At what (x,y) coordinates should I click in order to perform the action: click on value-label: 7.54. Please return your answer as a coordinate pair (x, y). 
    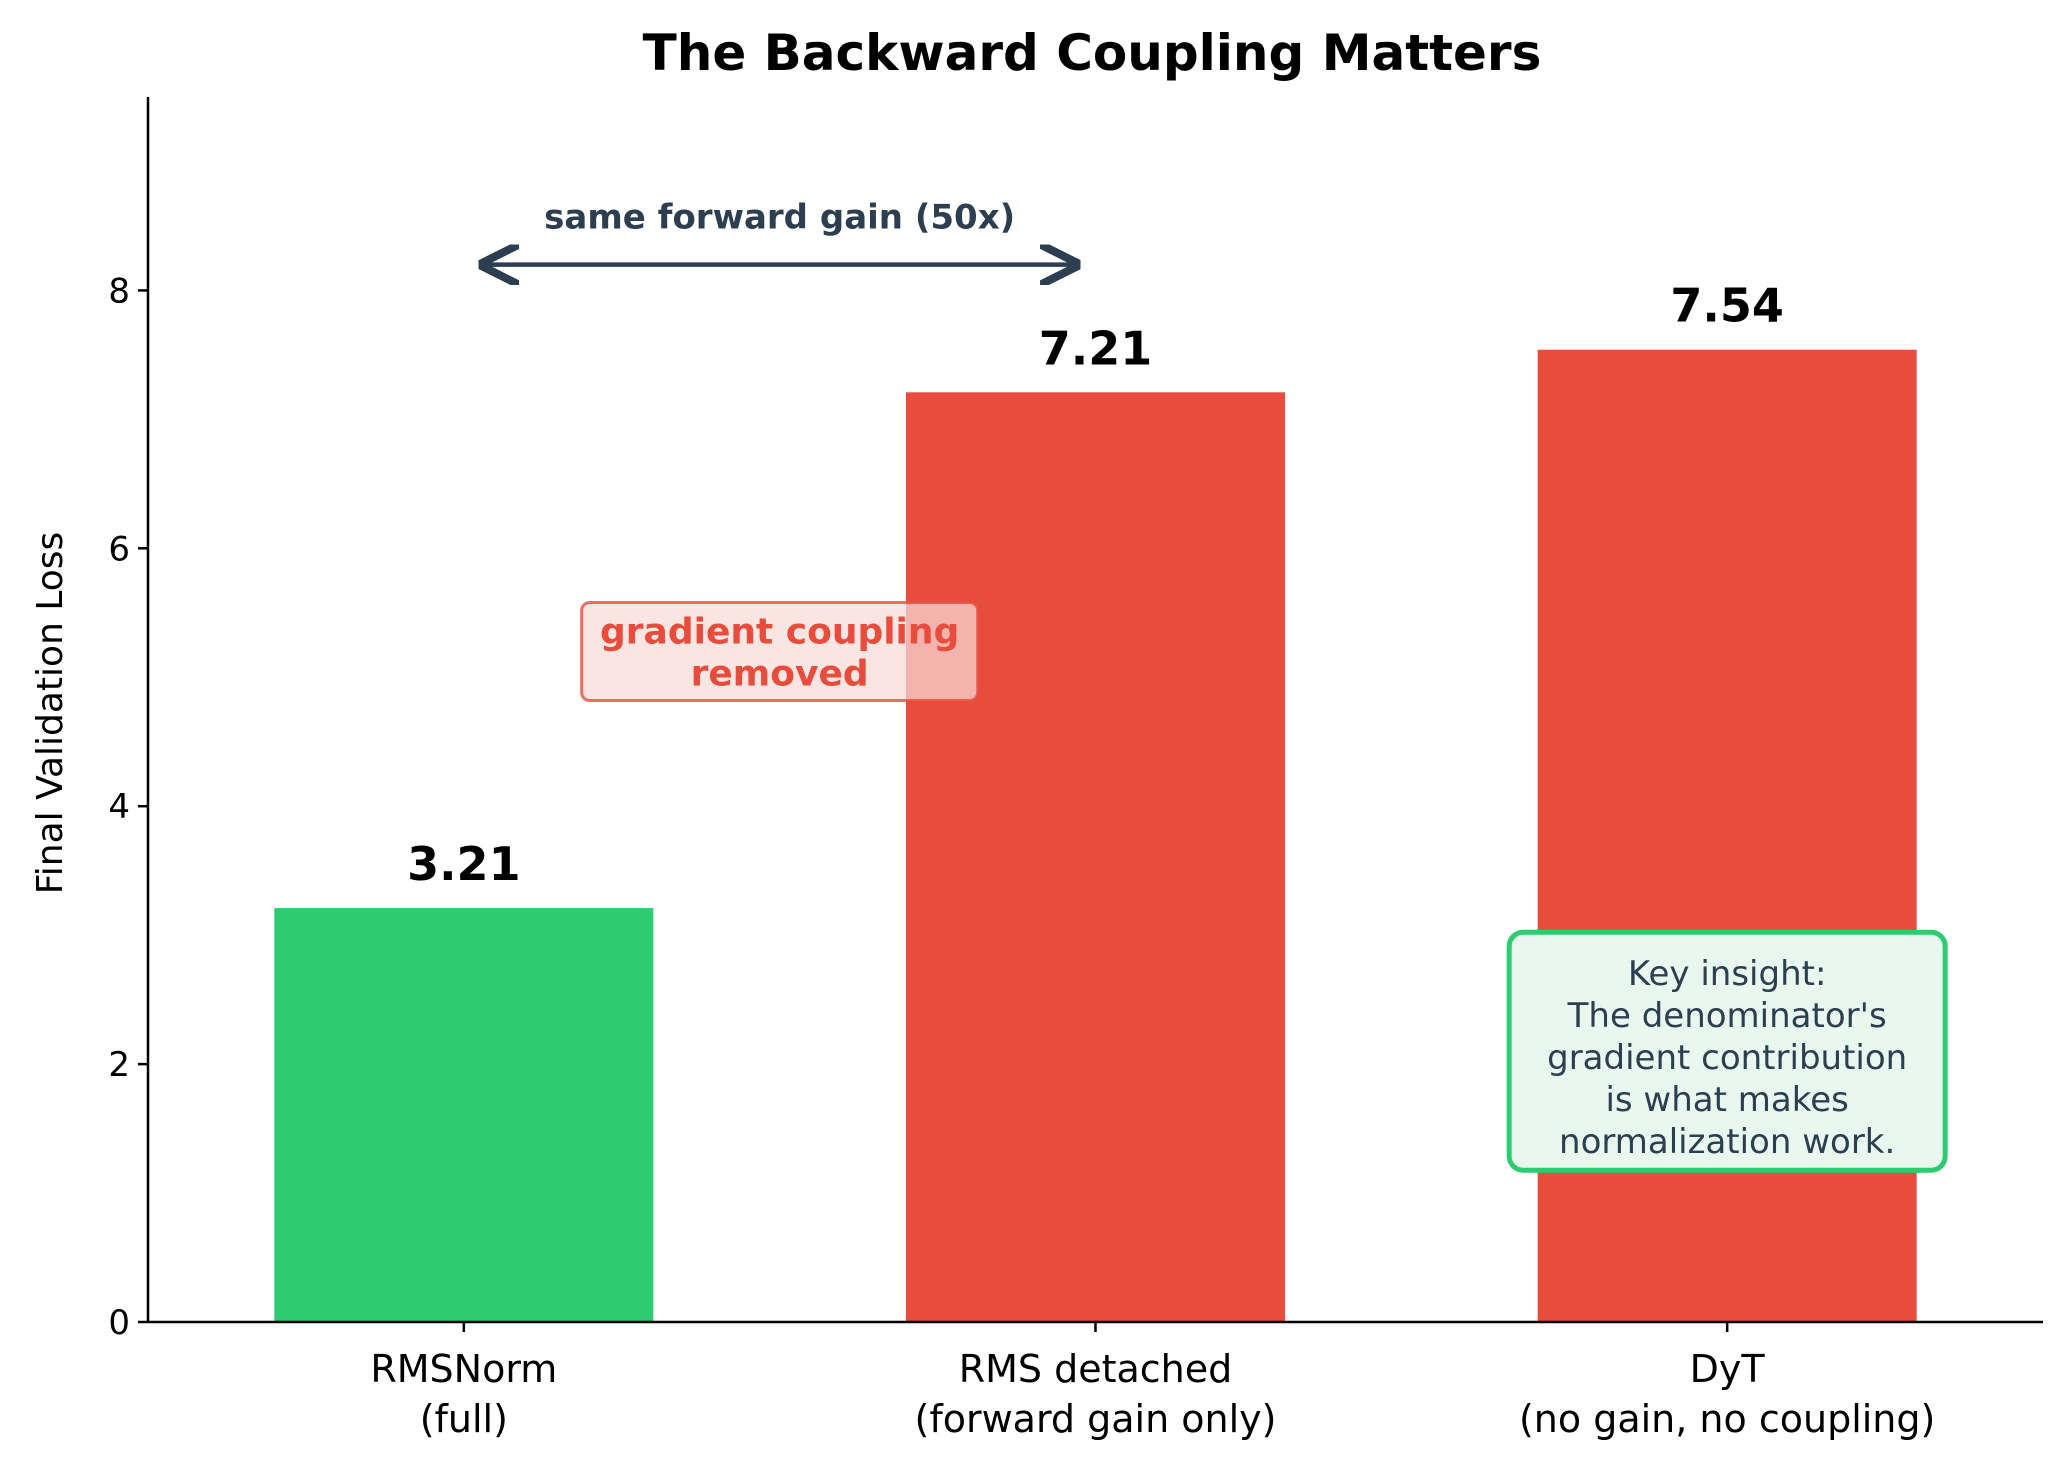
    Looking at the image, I should click on (1727, 306).